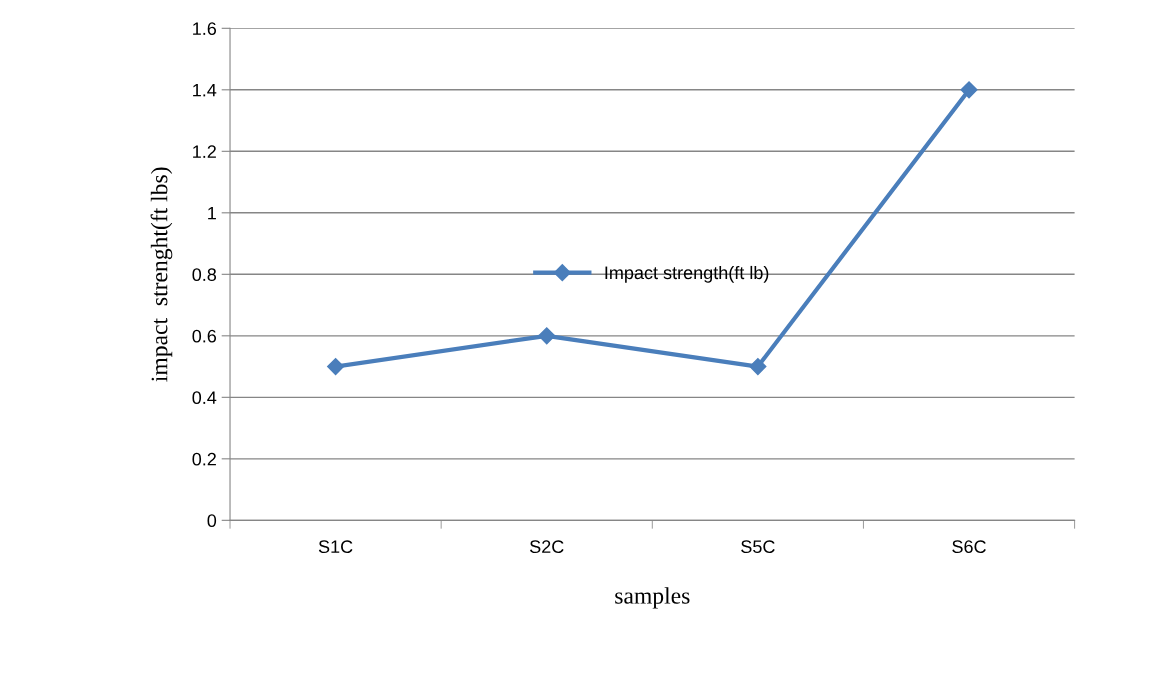  I want to click on legend-label: Impact strength(ft lb), so click(687, 274).